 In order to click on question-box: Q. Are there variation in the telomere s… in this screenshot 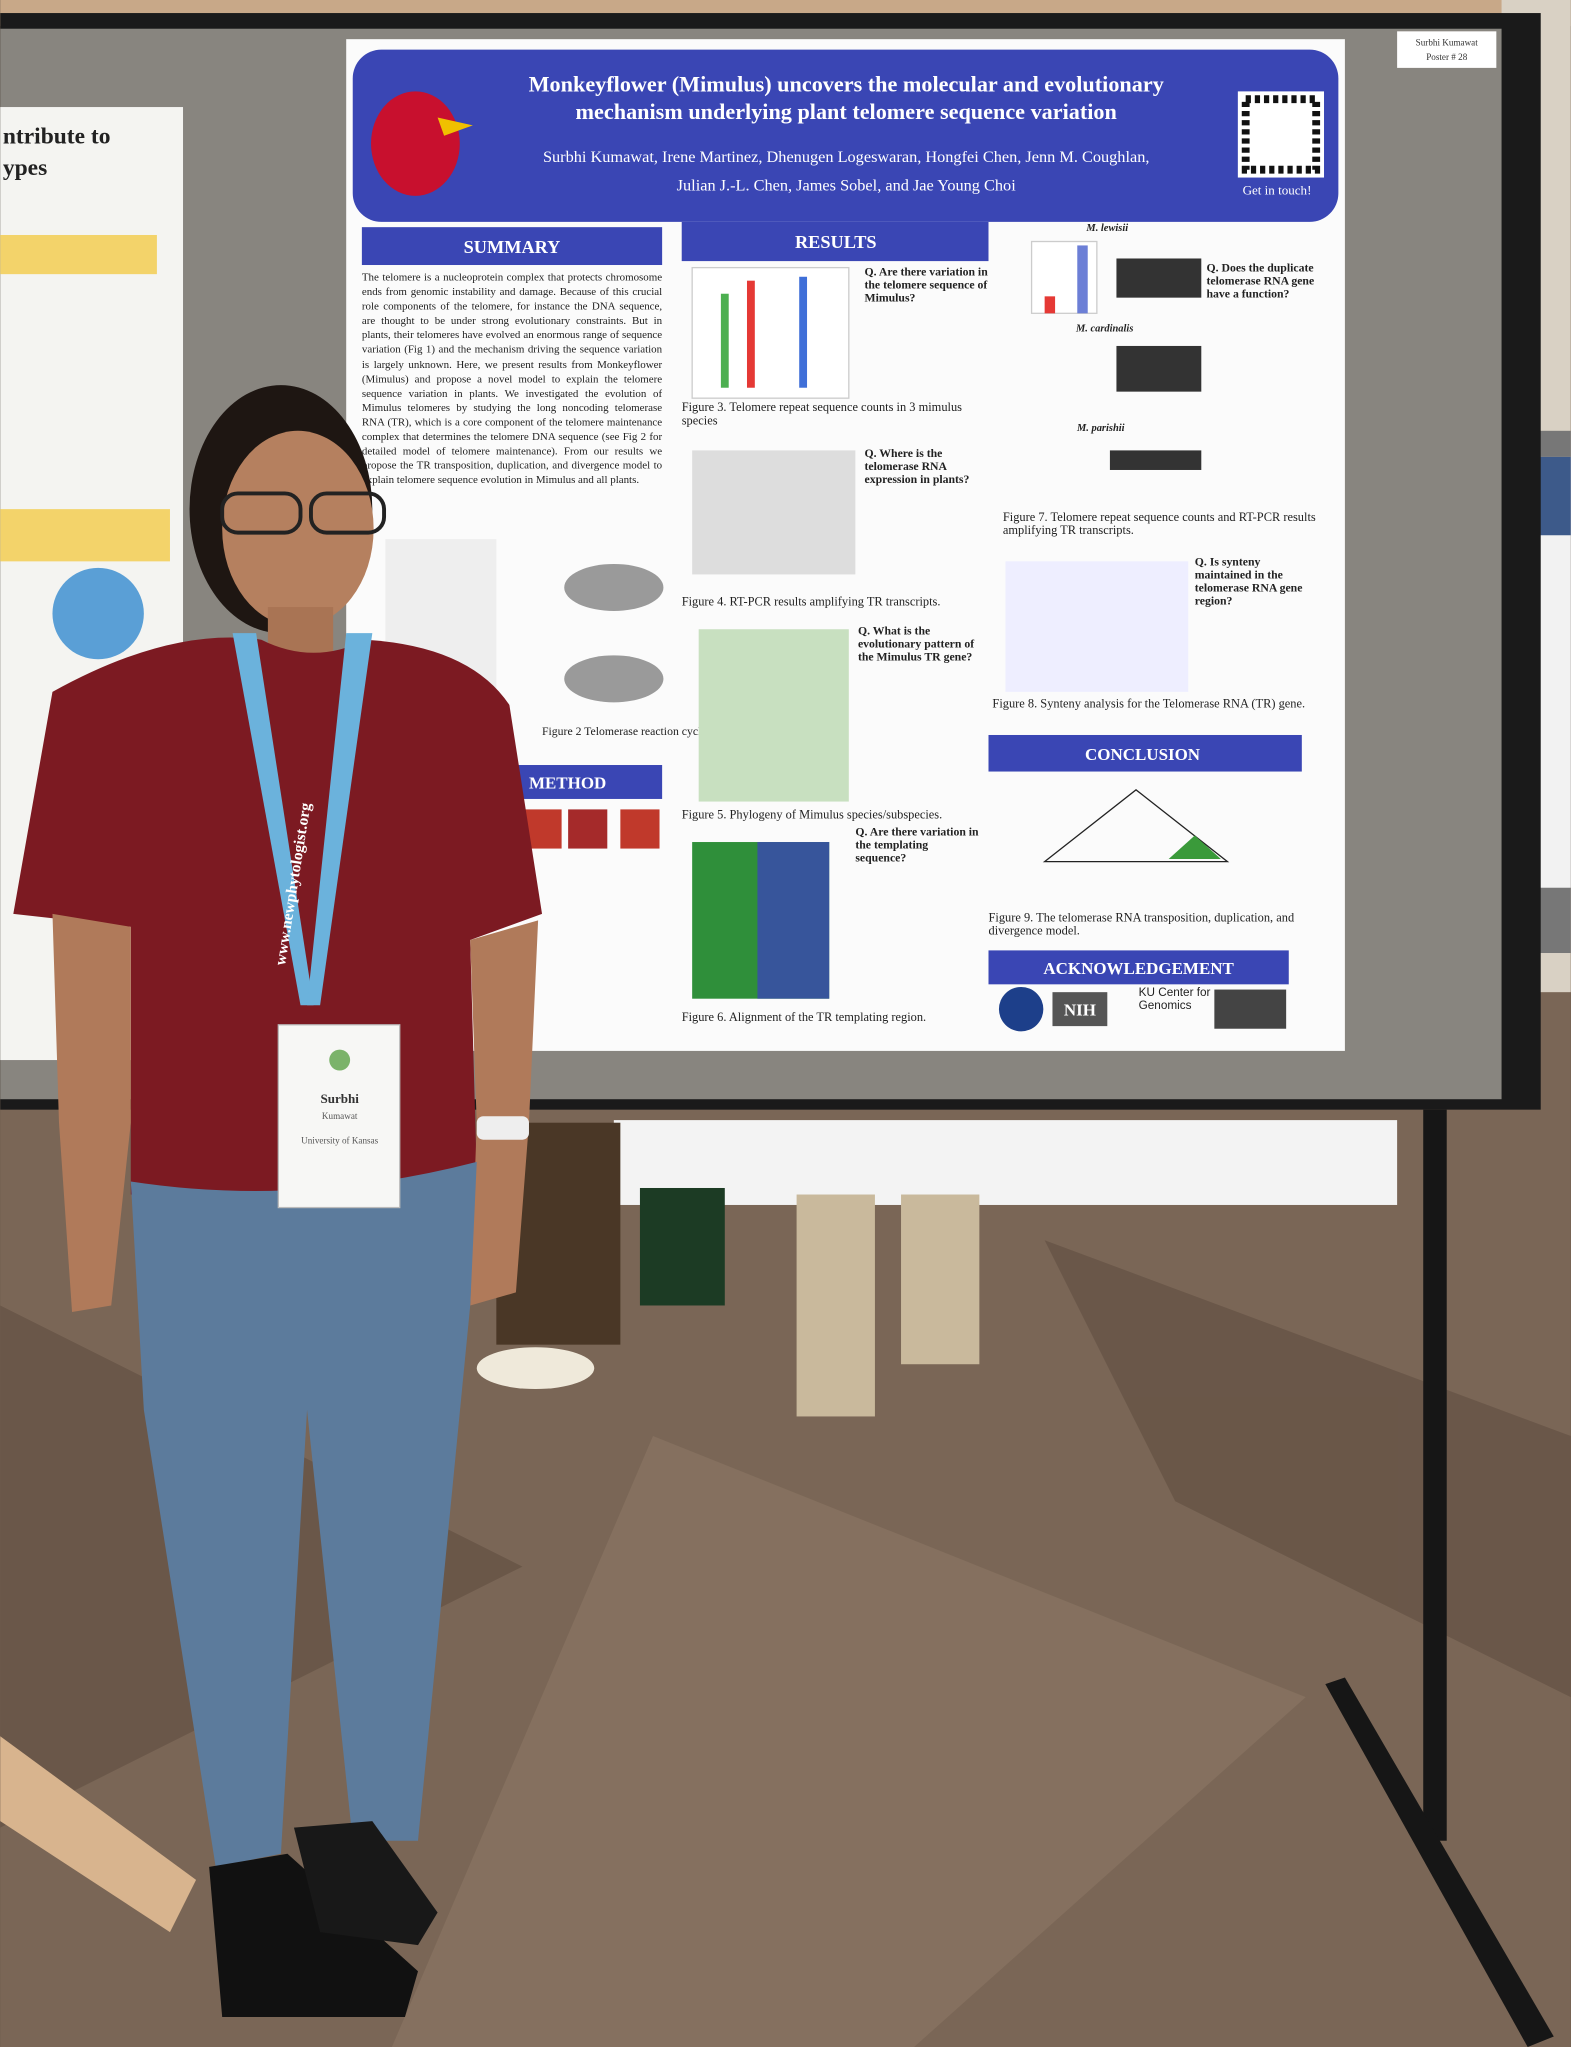, I will do `click(926, 285)`.